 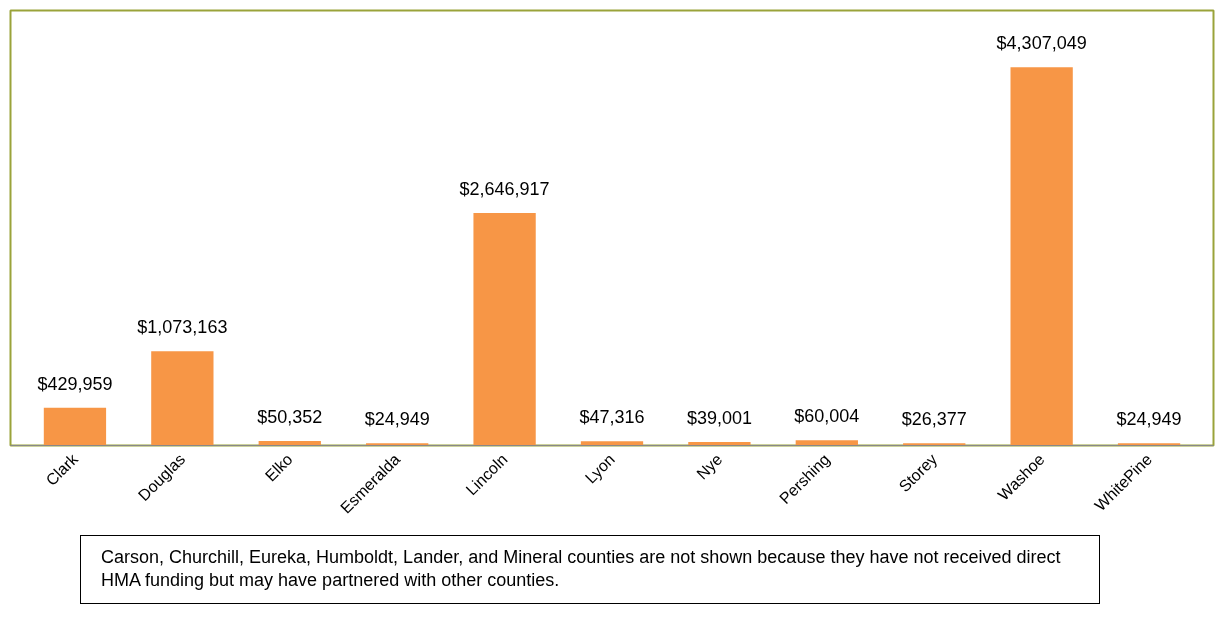 I want to click on x-tick-label: Nye, so click(x=709, y=466).